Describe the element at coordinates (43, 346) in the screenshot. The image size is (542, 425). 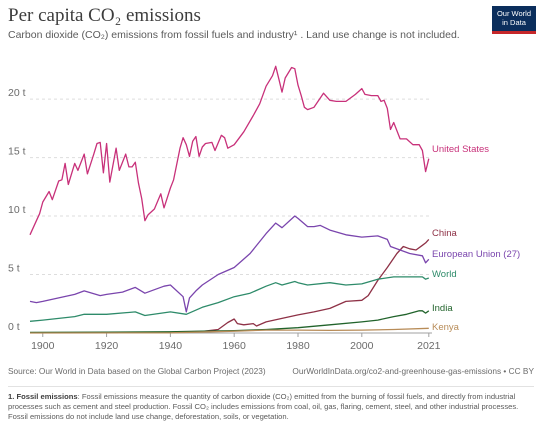
I see `x-tick-label: 1900` at that location.